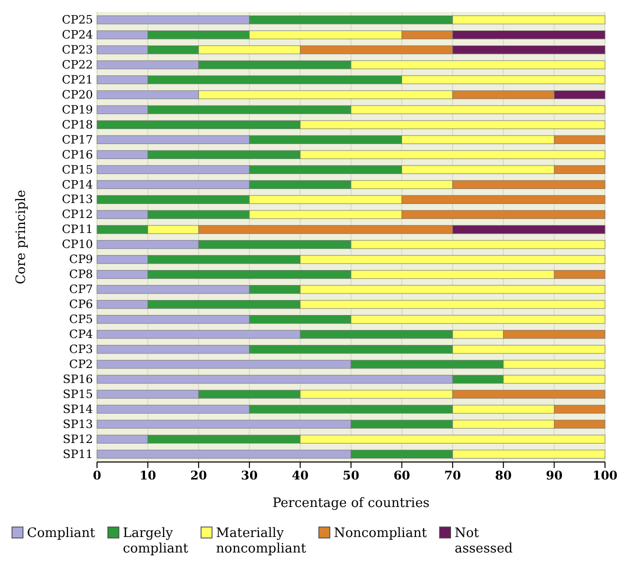 This screenshot has height=575, width=626. I want to click on y-tick-label: CP2, so click(81, 363).